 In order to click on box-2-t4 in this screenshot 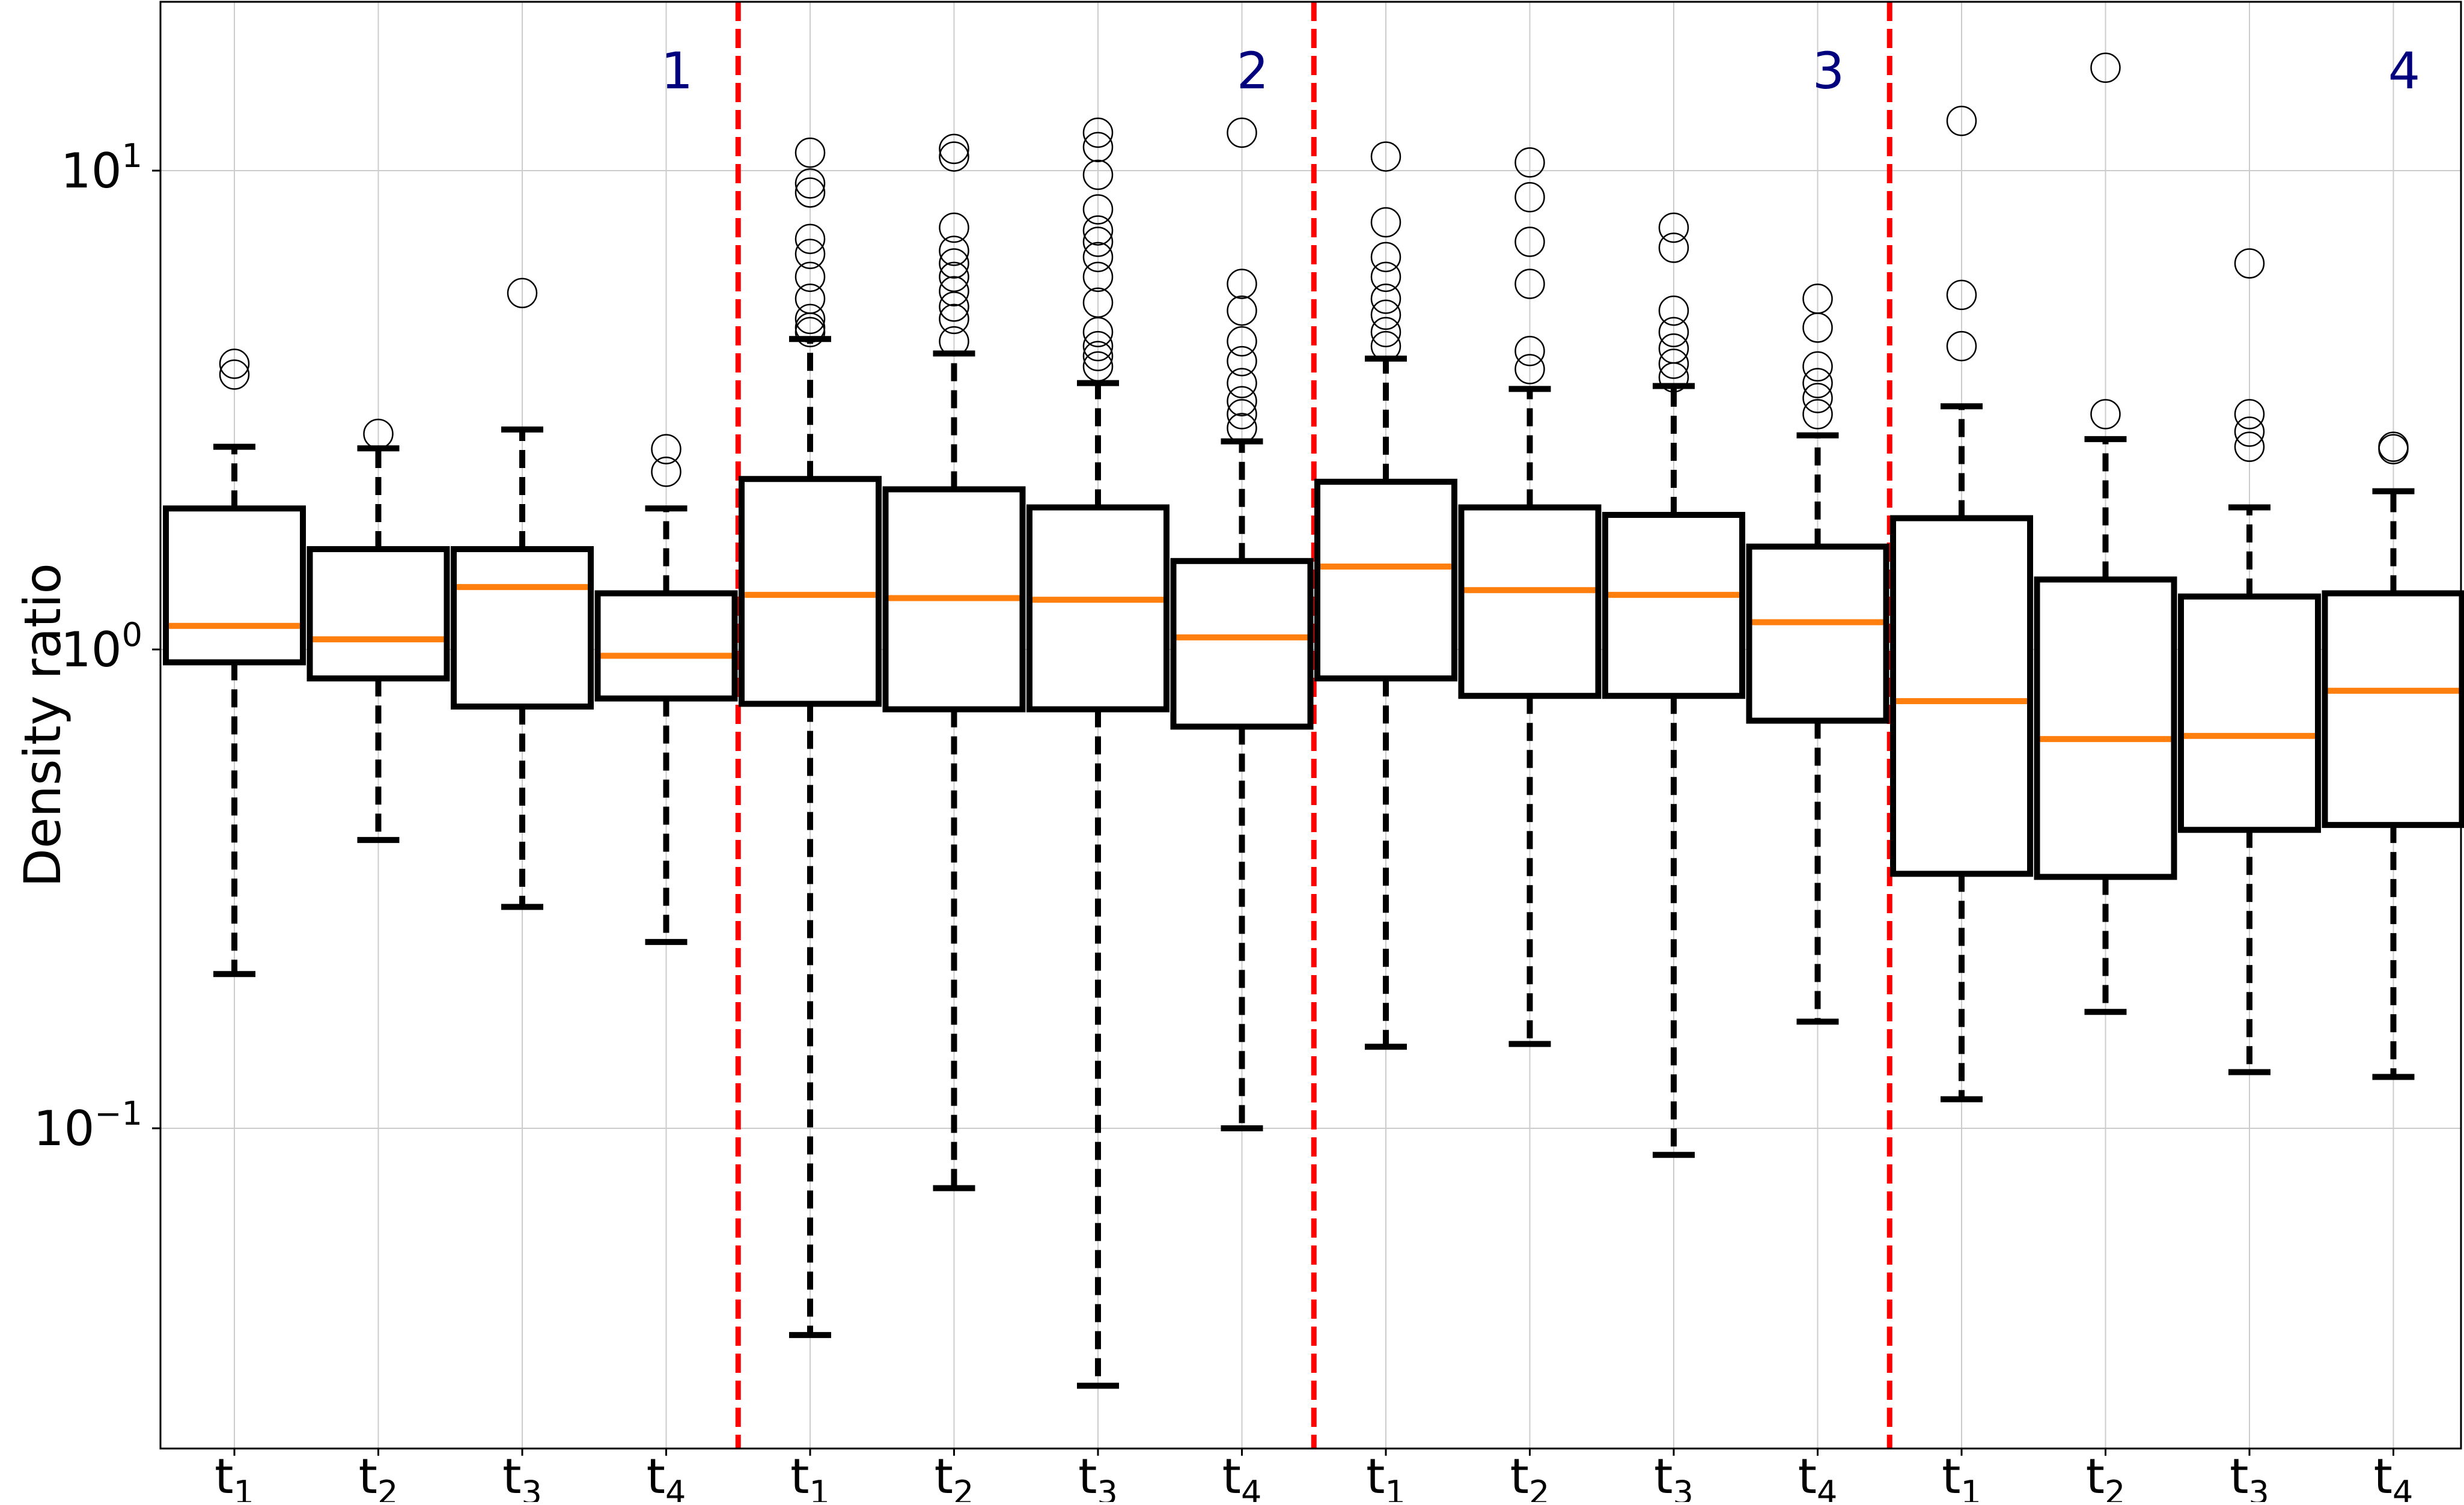, I will do `click(1242, 624)`.